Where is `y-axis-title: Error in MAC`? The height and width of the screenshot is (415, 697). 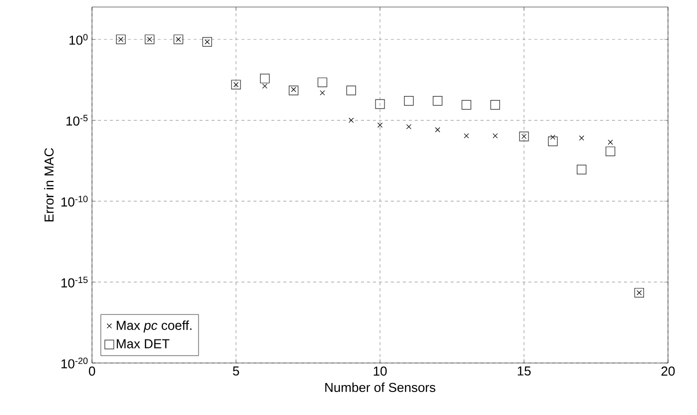
y-axis-title: Error in MAC is located at coordinates (49, 185).